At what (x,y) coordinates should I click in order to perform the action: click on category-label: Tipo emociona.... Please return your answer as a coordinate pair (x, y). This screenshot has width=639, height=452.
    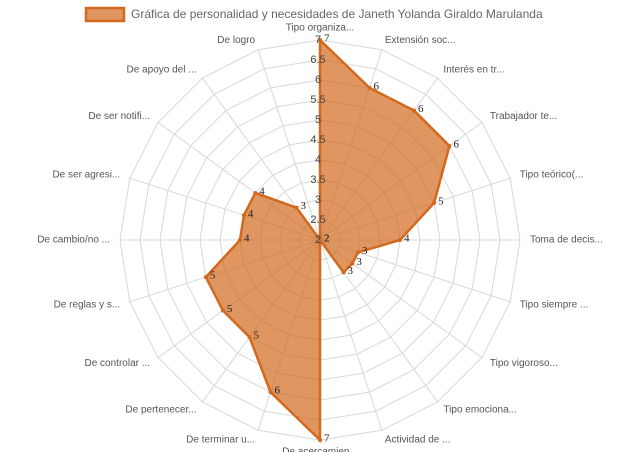
    Looking at the image, I should click on (480, 410).